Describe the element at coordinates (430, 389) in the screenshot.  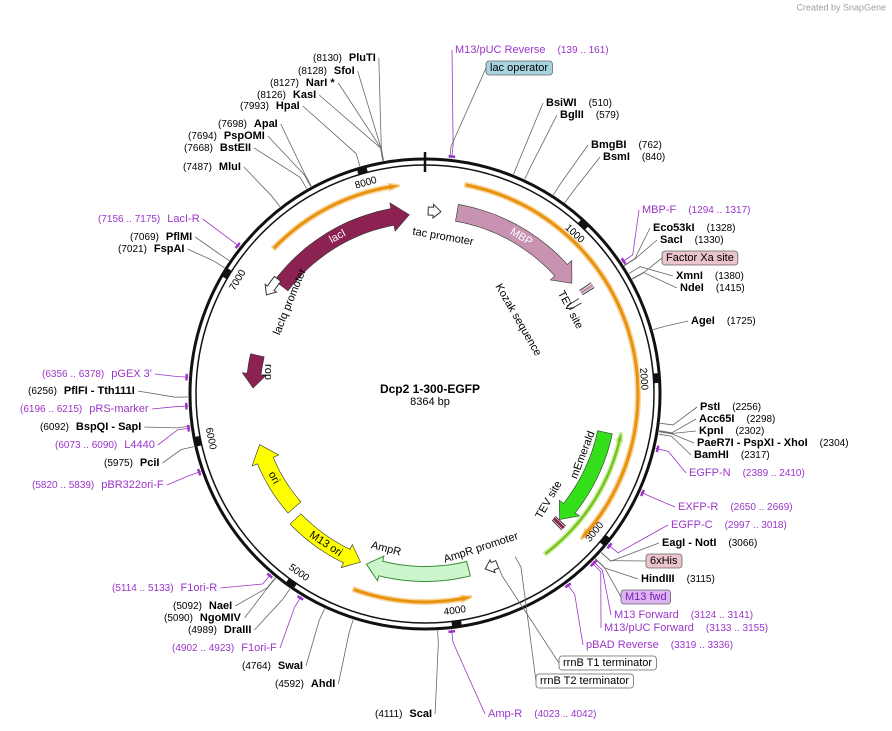
I see `map-title: Dcp2 1-300-EGFP` at that location.